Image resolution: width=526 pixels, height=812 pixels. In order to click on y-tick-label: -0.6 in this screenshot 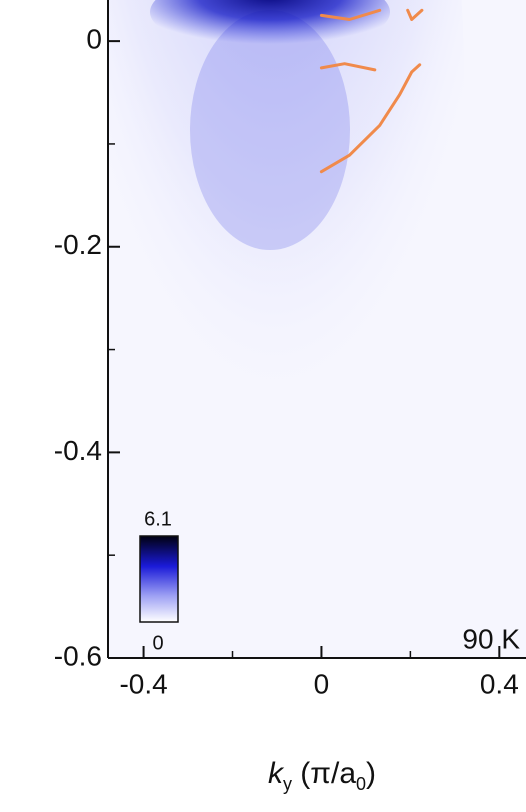, I will do `click(78, 655)`.